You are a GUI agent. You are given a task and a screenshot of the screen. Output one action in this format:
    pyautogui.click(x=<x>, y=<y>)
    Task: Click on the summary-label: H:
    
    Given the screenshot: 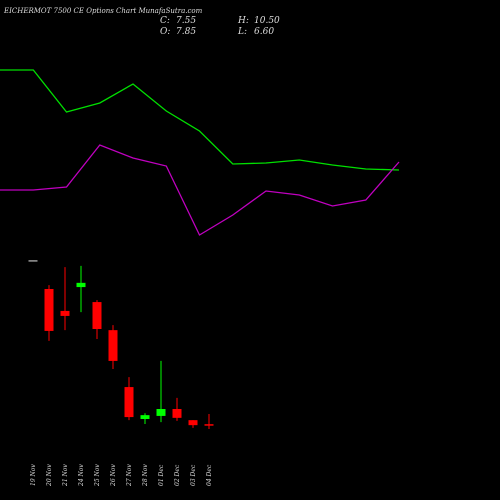 What is the action you would take?
    pyautogui.click(x=243, y=21)
    